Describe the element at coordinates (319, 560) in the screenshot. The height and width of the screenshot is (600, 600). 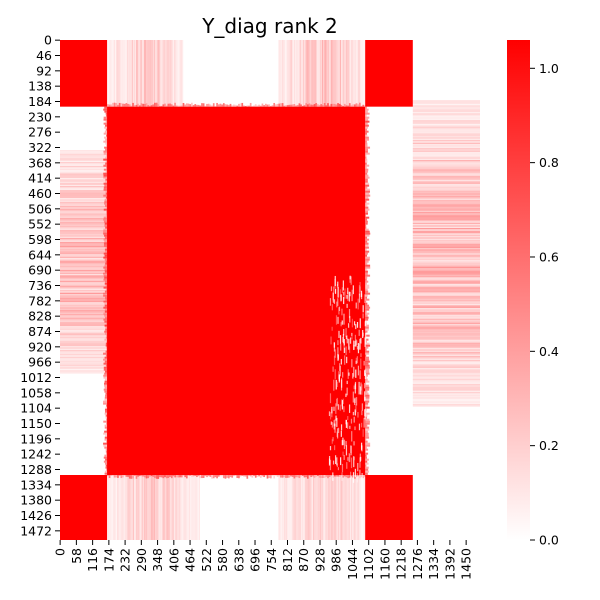
I see `x-tick-label: 928` at that location.